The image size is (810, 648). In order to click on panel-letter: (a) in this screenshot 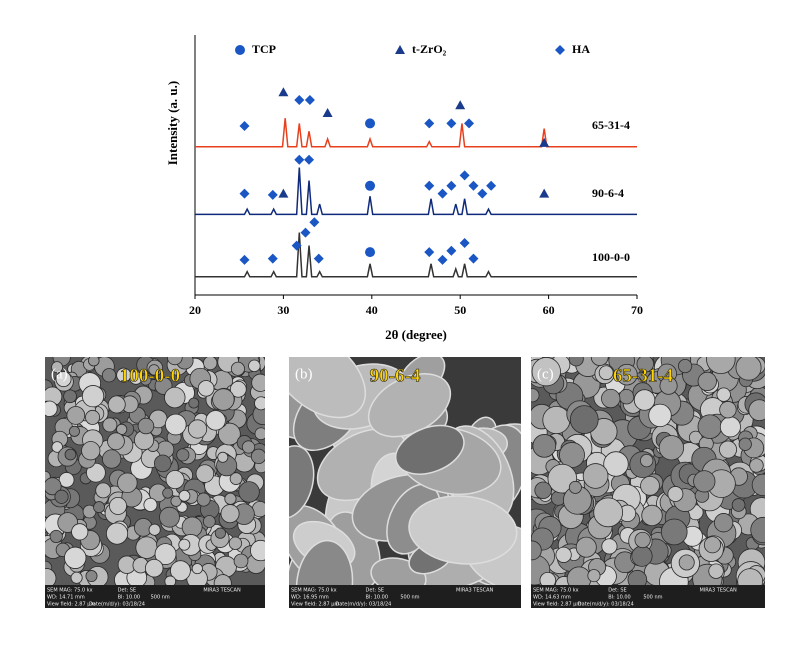, I will do `click(59, 374)`.